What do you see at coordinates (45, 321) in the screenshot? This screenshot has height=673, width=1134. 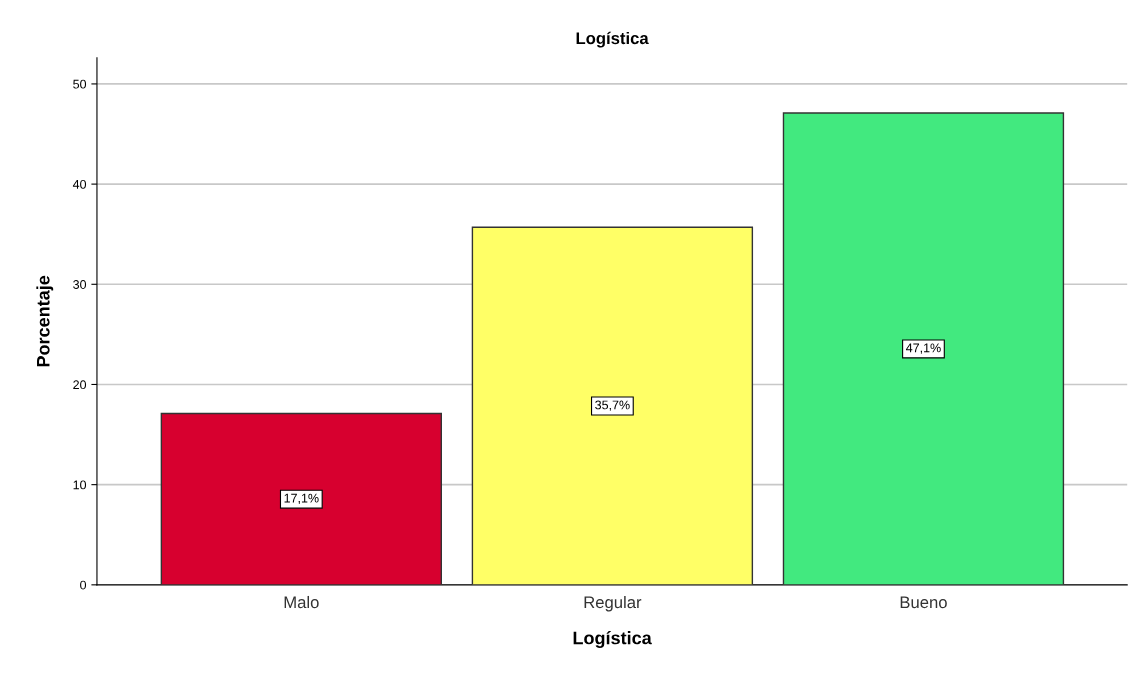 I see `y-axis-title: Porcentaje` at bounding box center [45, 321].